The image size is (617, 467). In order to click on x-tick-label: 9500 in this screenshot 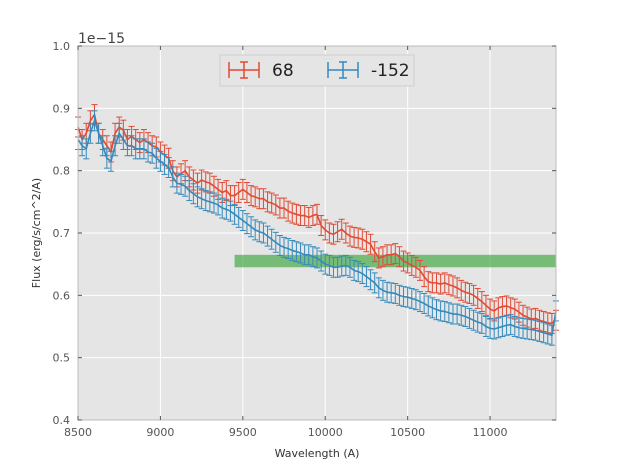, I will do `click(243, 432)`.